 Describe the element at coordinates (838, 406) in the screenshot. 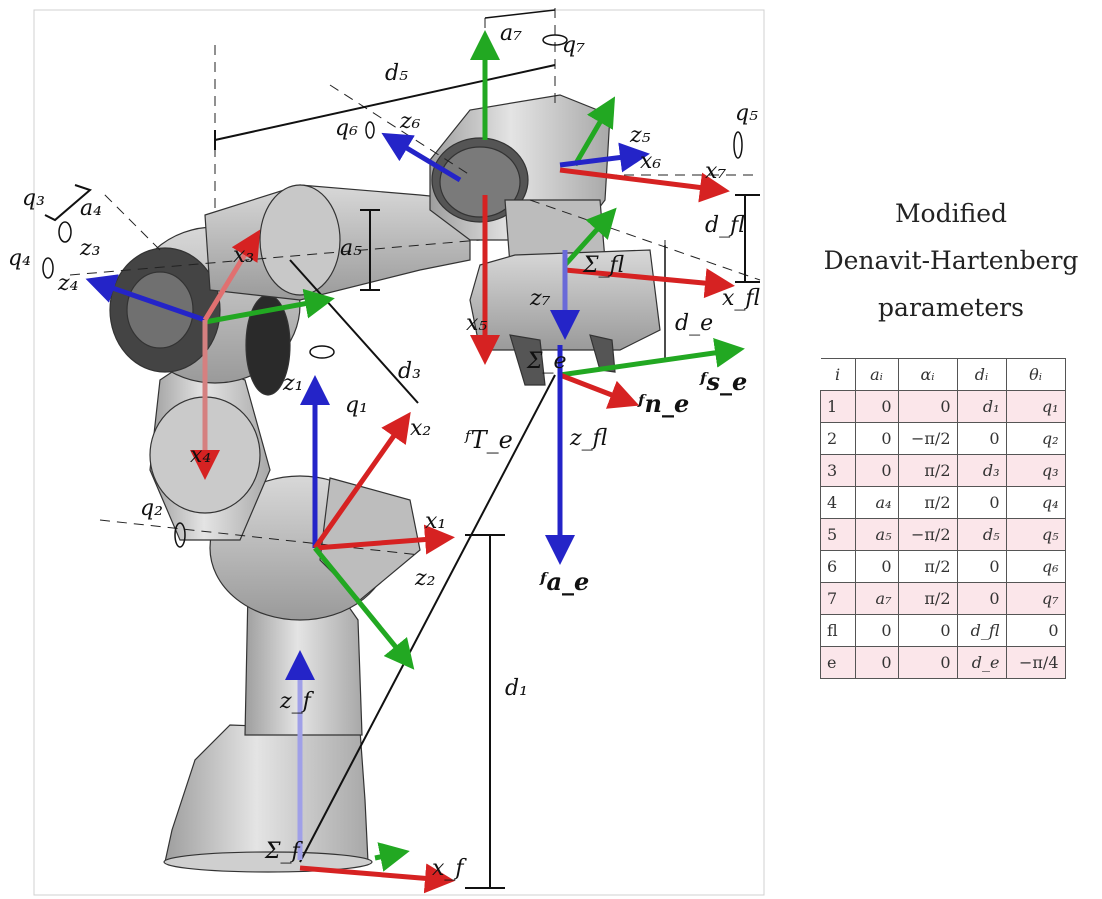

I see `cell-i: 1` at that location.